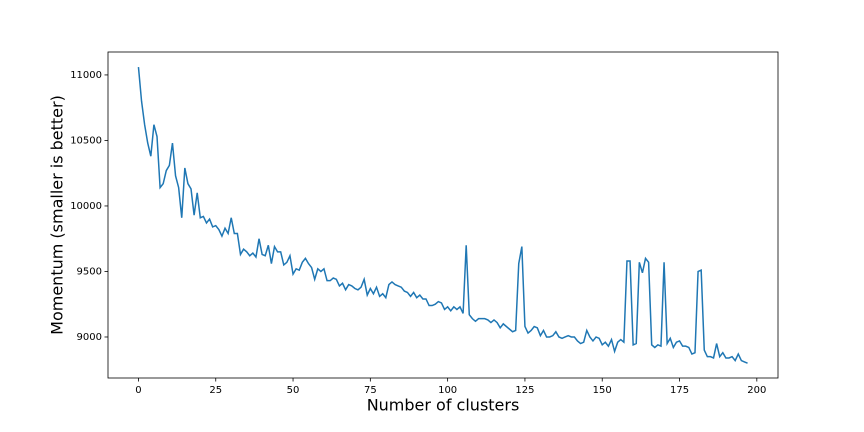 The width and height of the screenshot is (864, 432). What do you see at coordinates (447, 390) in the screenshot?
I see `x-tick-label: 100` at bounding box center [447, 390].